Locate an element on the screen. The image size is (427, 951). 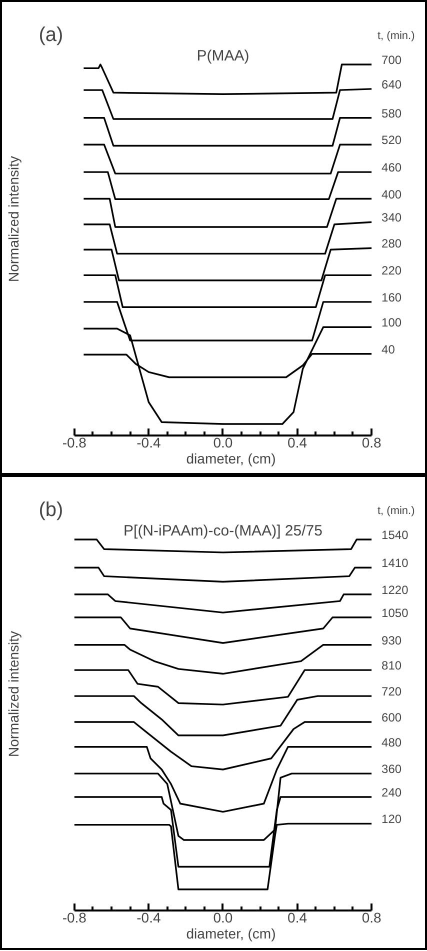
series-label: 810 is located at coordinates (392, 665).